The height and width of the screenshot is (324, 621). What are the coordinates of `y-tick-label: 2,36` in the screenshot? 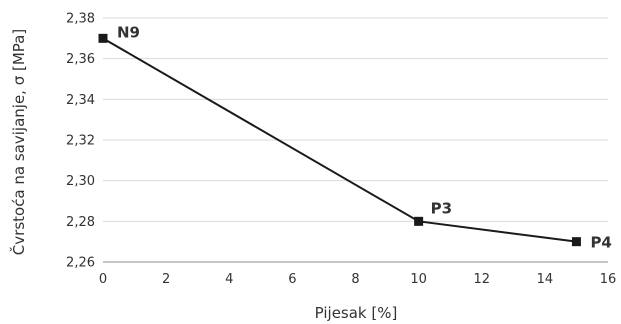 It's located at (80, 59).